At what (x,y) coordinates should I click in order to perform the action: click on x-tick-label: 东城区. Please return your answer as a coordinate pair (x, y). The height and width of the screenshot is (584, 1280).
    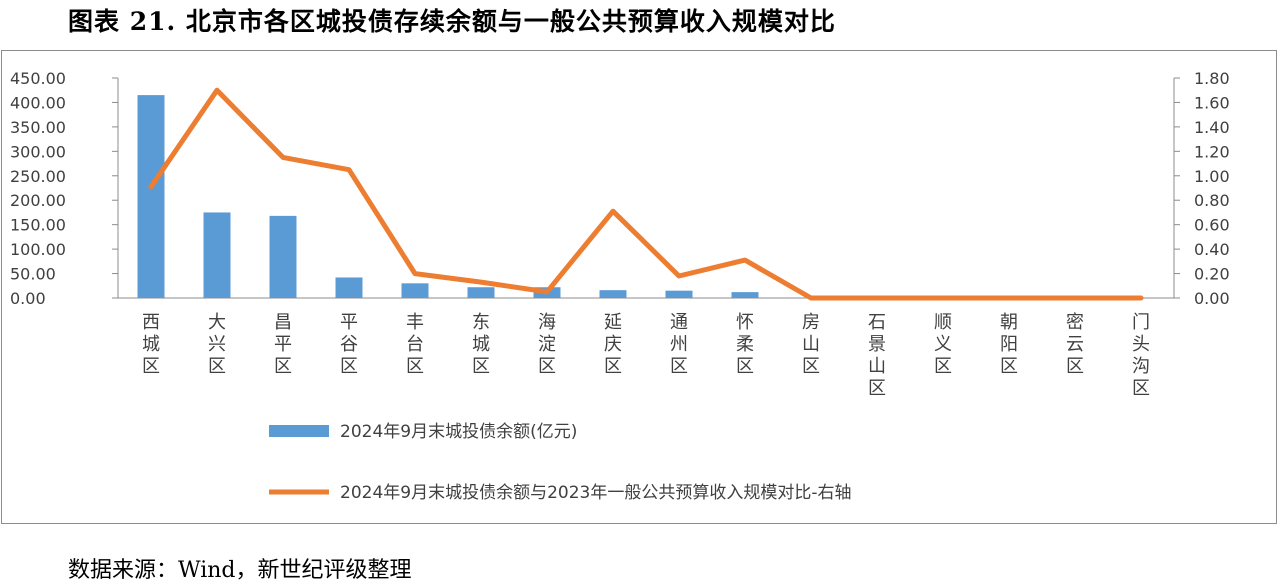
    Looking at the image, I should click on (481, 344).